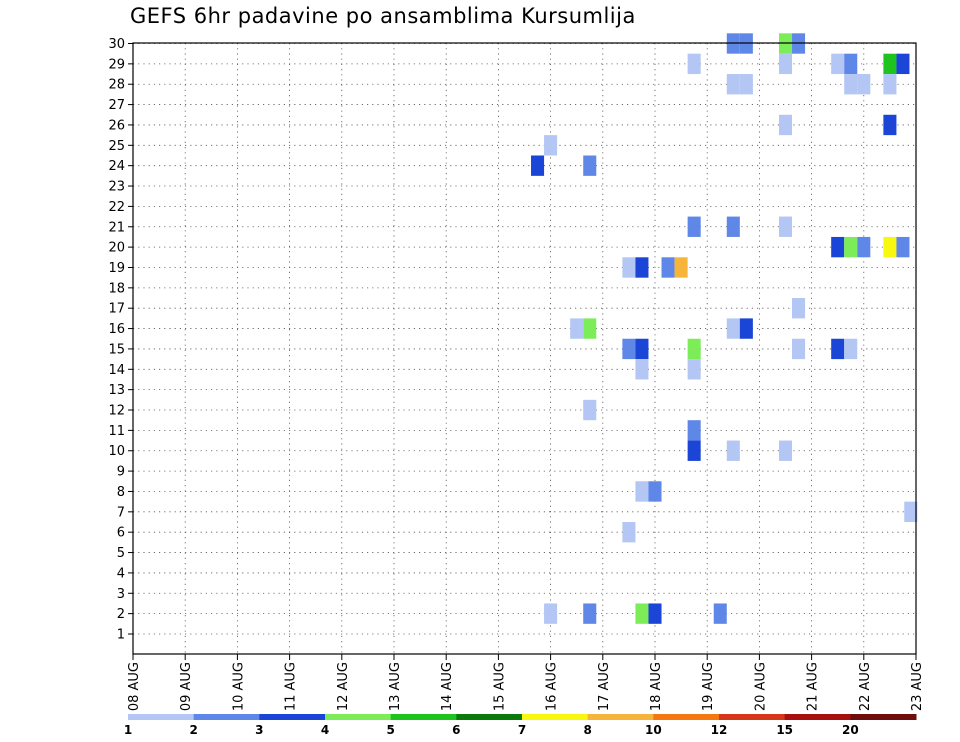 Image resolution: width=960 pixels, height=742 pixels. What do you see at coordinates (121, 512) in the screenshot?
I see `y-tick-label: 7` at bounding box center [121, 512].